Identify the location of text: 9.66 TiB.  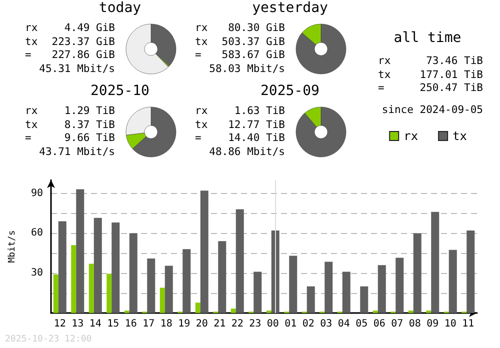
(89, 139).